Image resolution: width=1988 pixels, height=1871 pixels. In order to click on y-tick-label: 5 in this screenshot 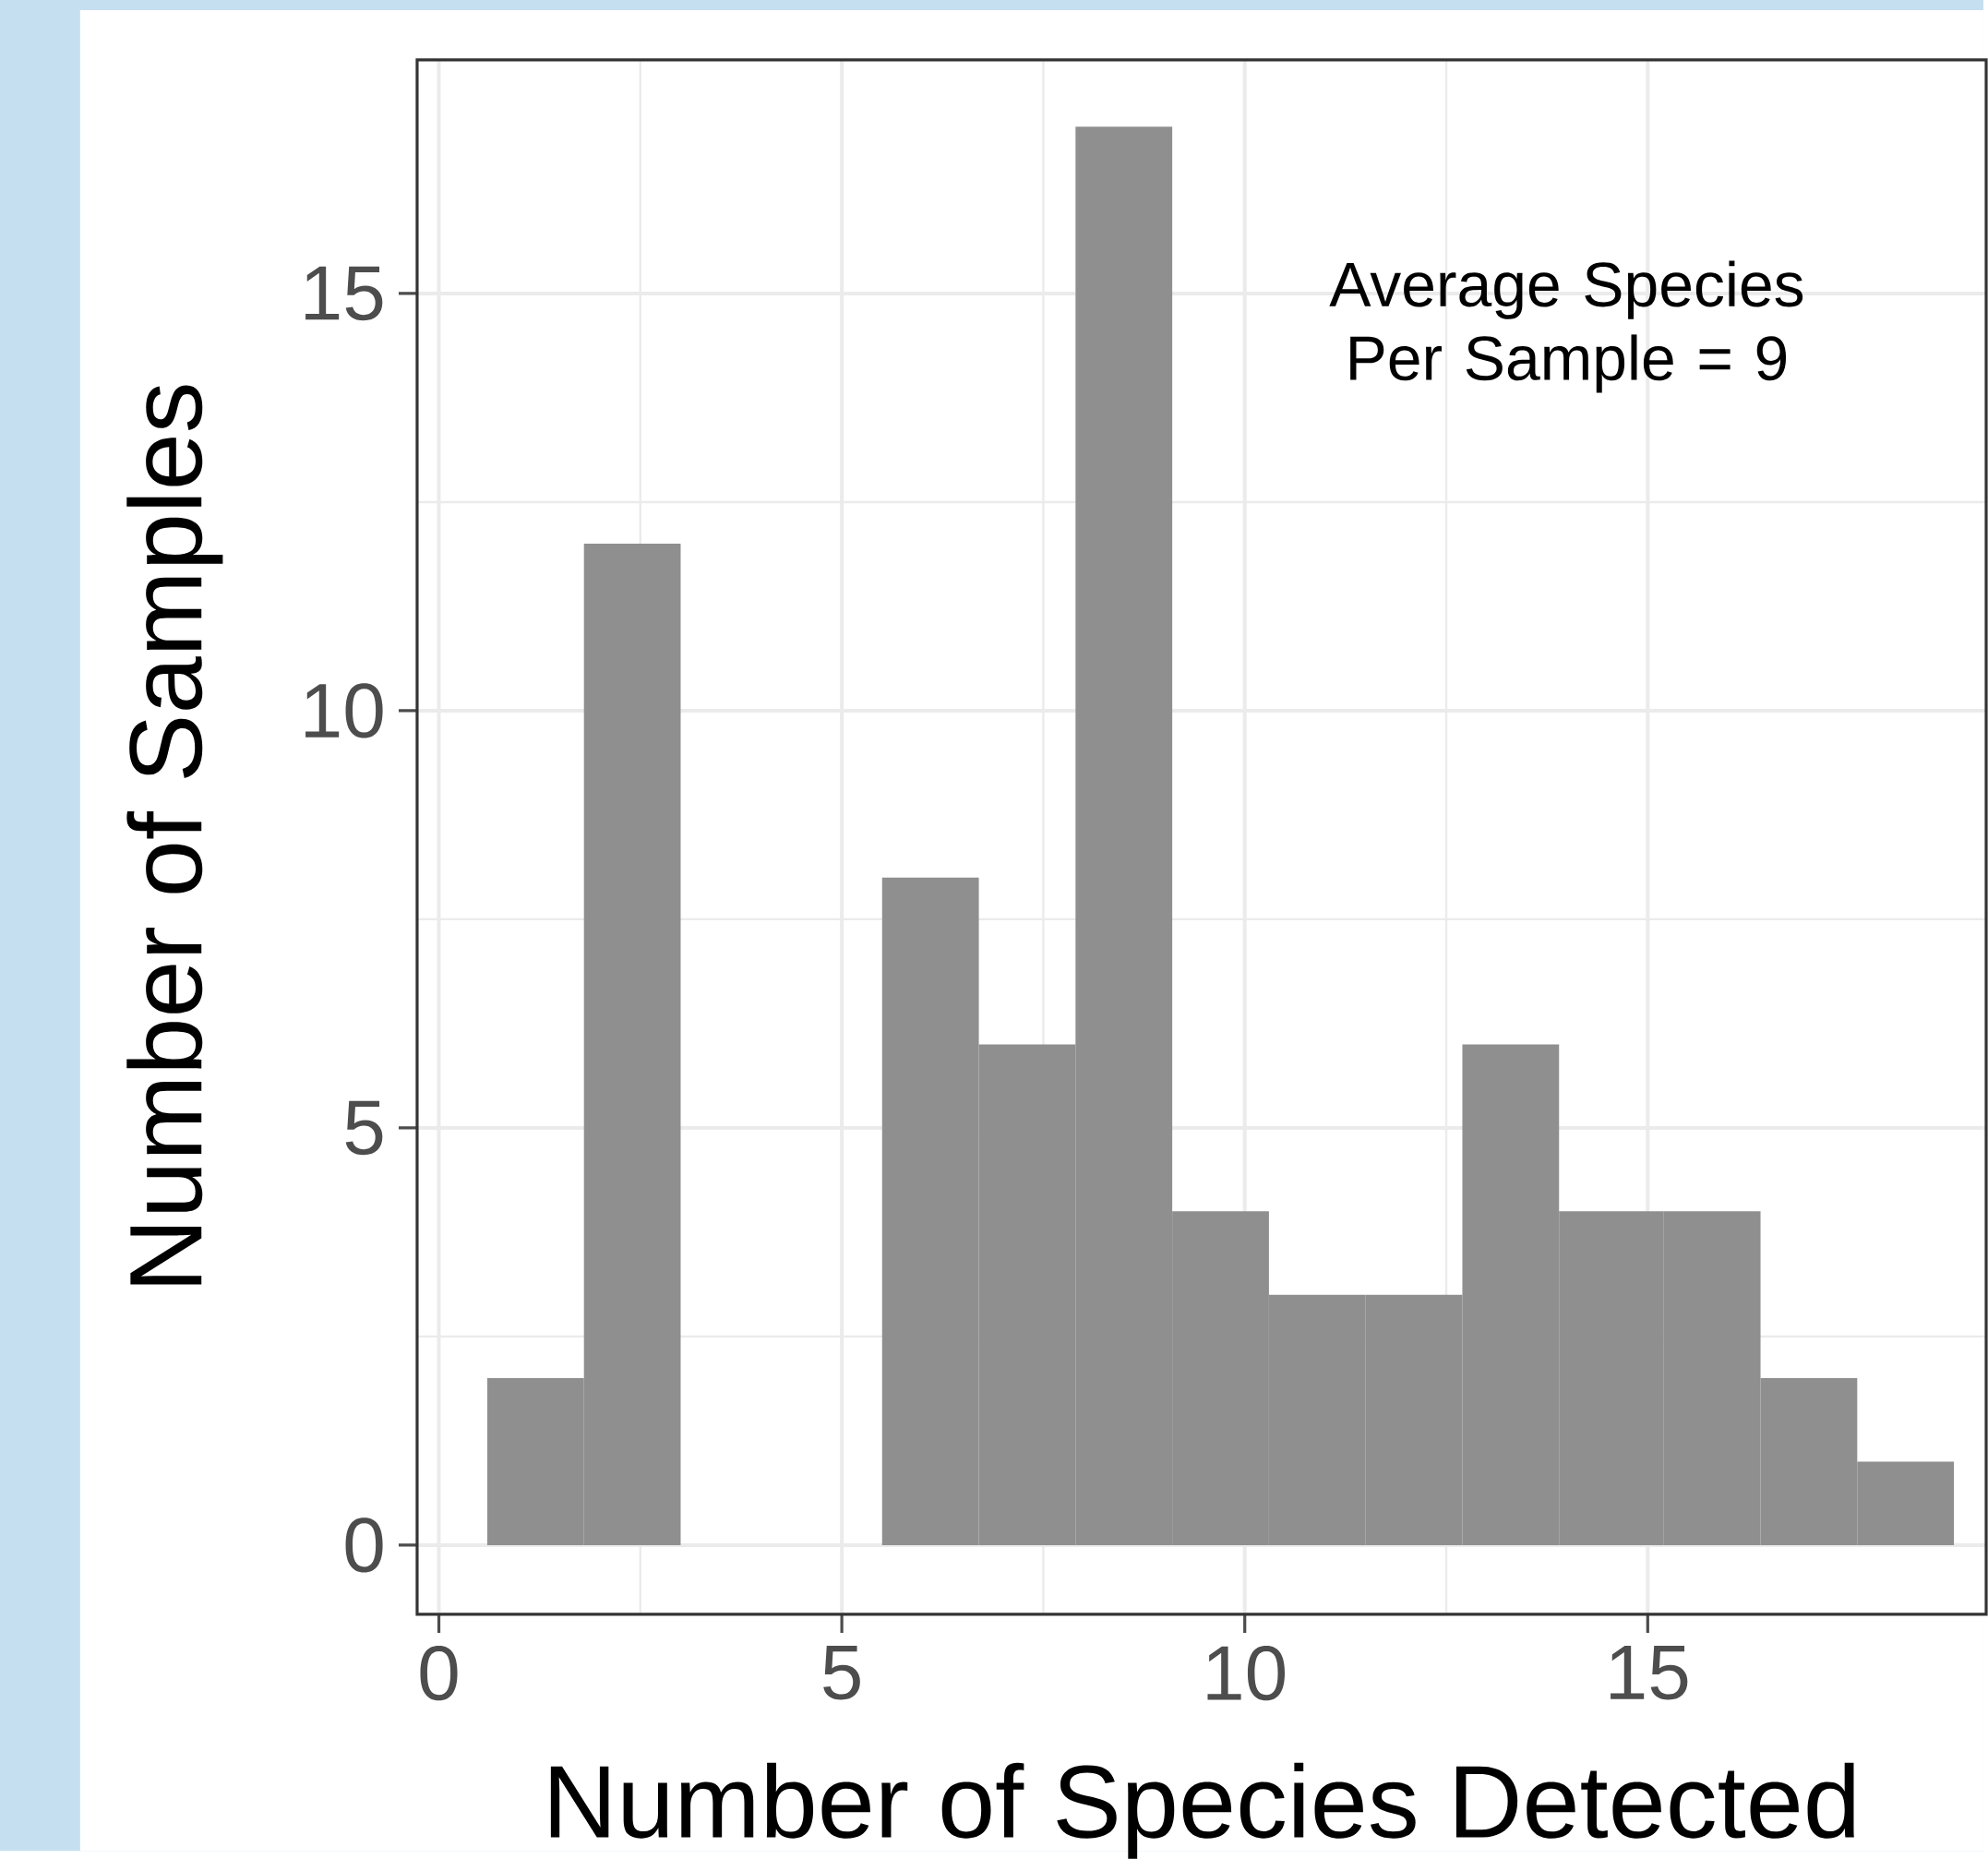, I will do `click(364, 1128)`.